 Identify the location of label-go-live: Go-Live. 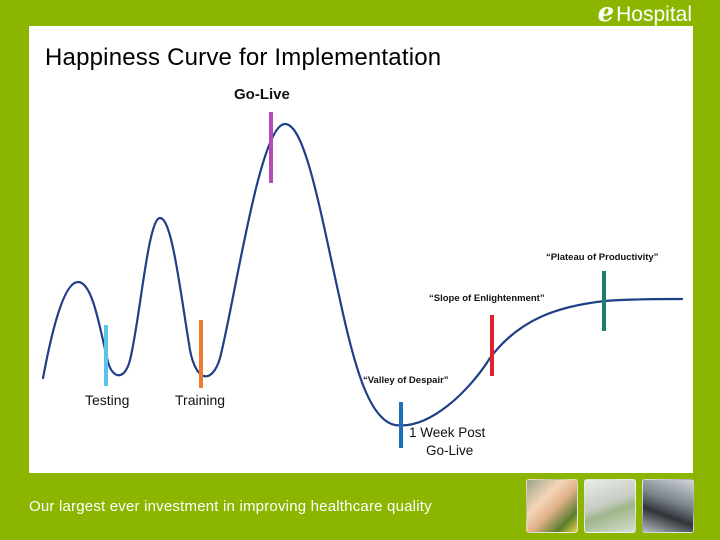
(262, 94).